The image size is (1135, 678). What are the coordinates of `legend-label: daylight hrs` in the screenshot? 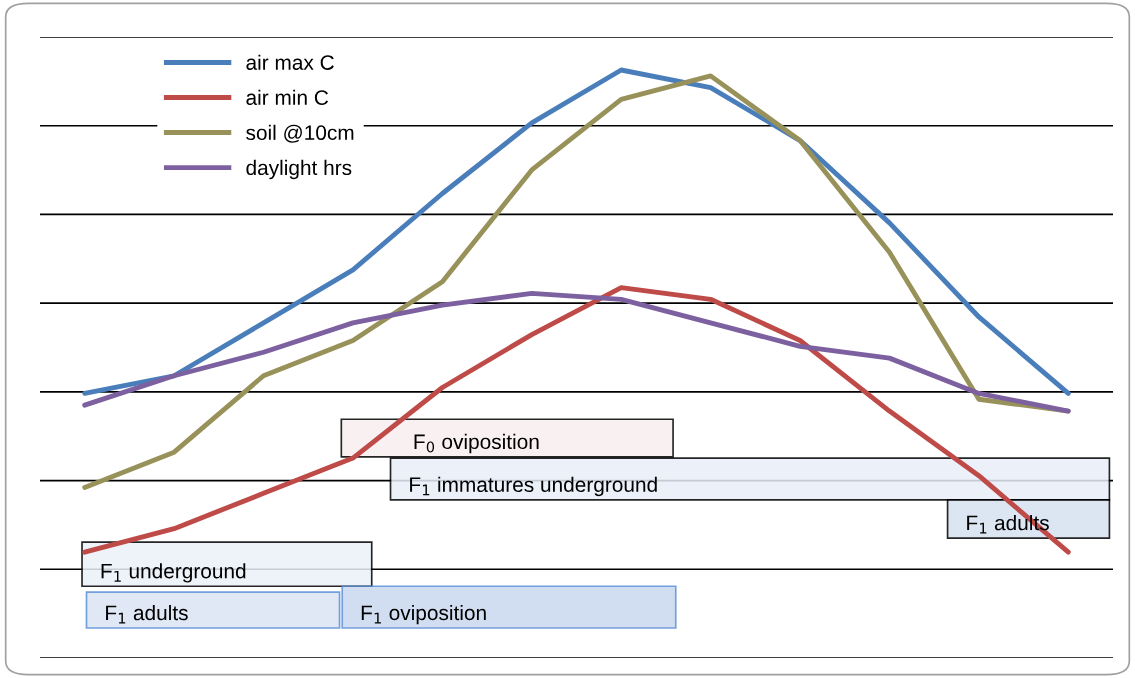 It's located at (299, 169).